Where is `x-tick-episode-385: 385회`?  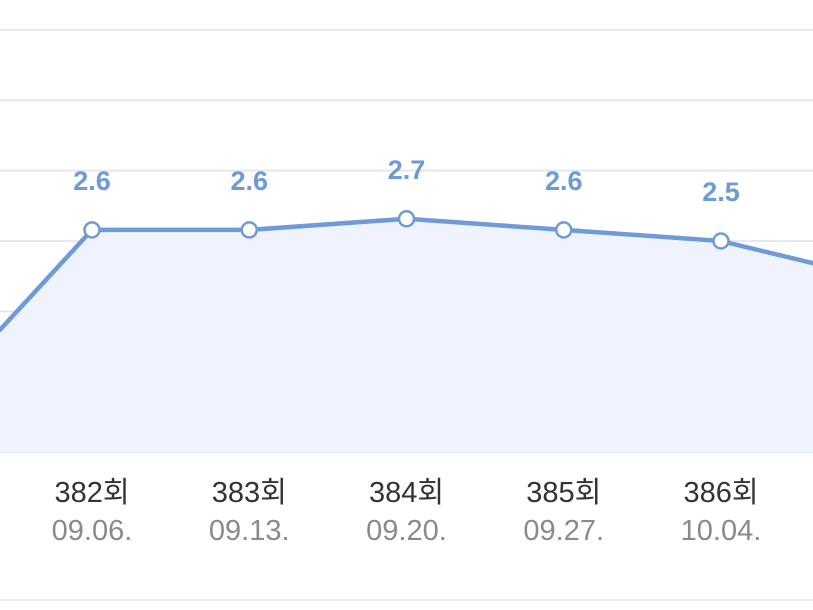 x-tick-episode-385: 385회 is located at coordinates (563, 492).